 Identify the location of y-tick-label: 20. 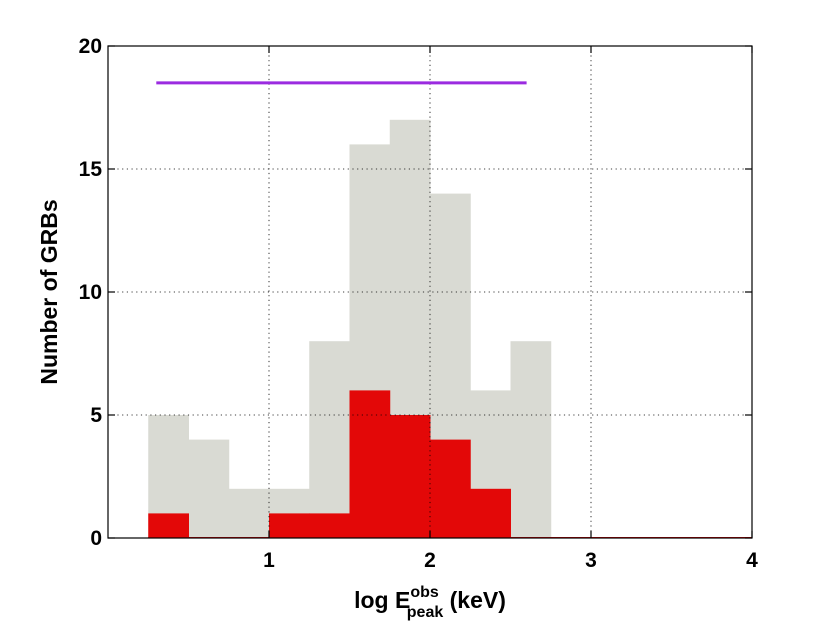
(90, 46).